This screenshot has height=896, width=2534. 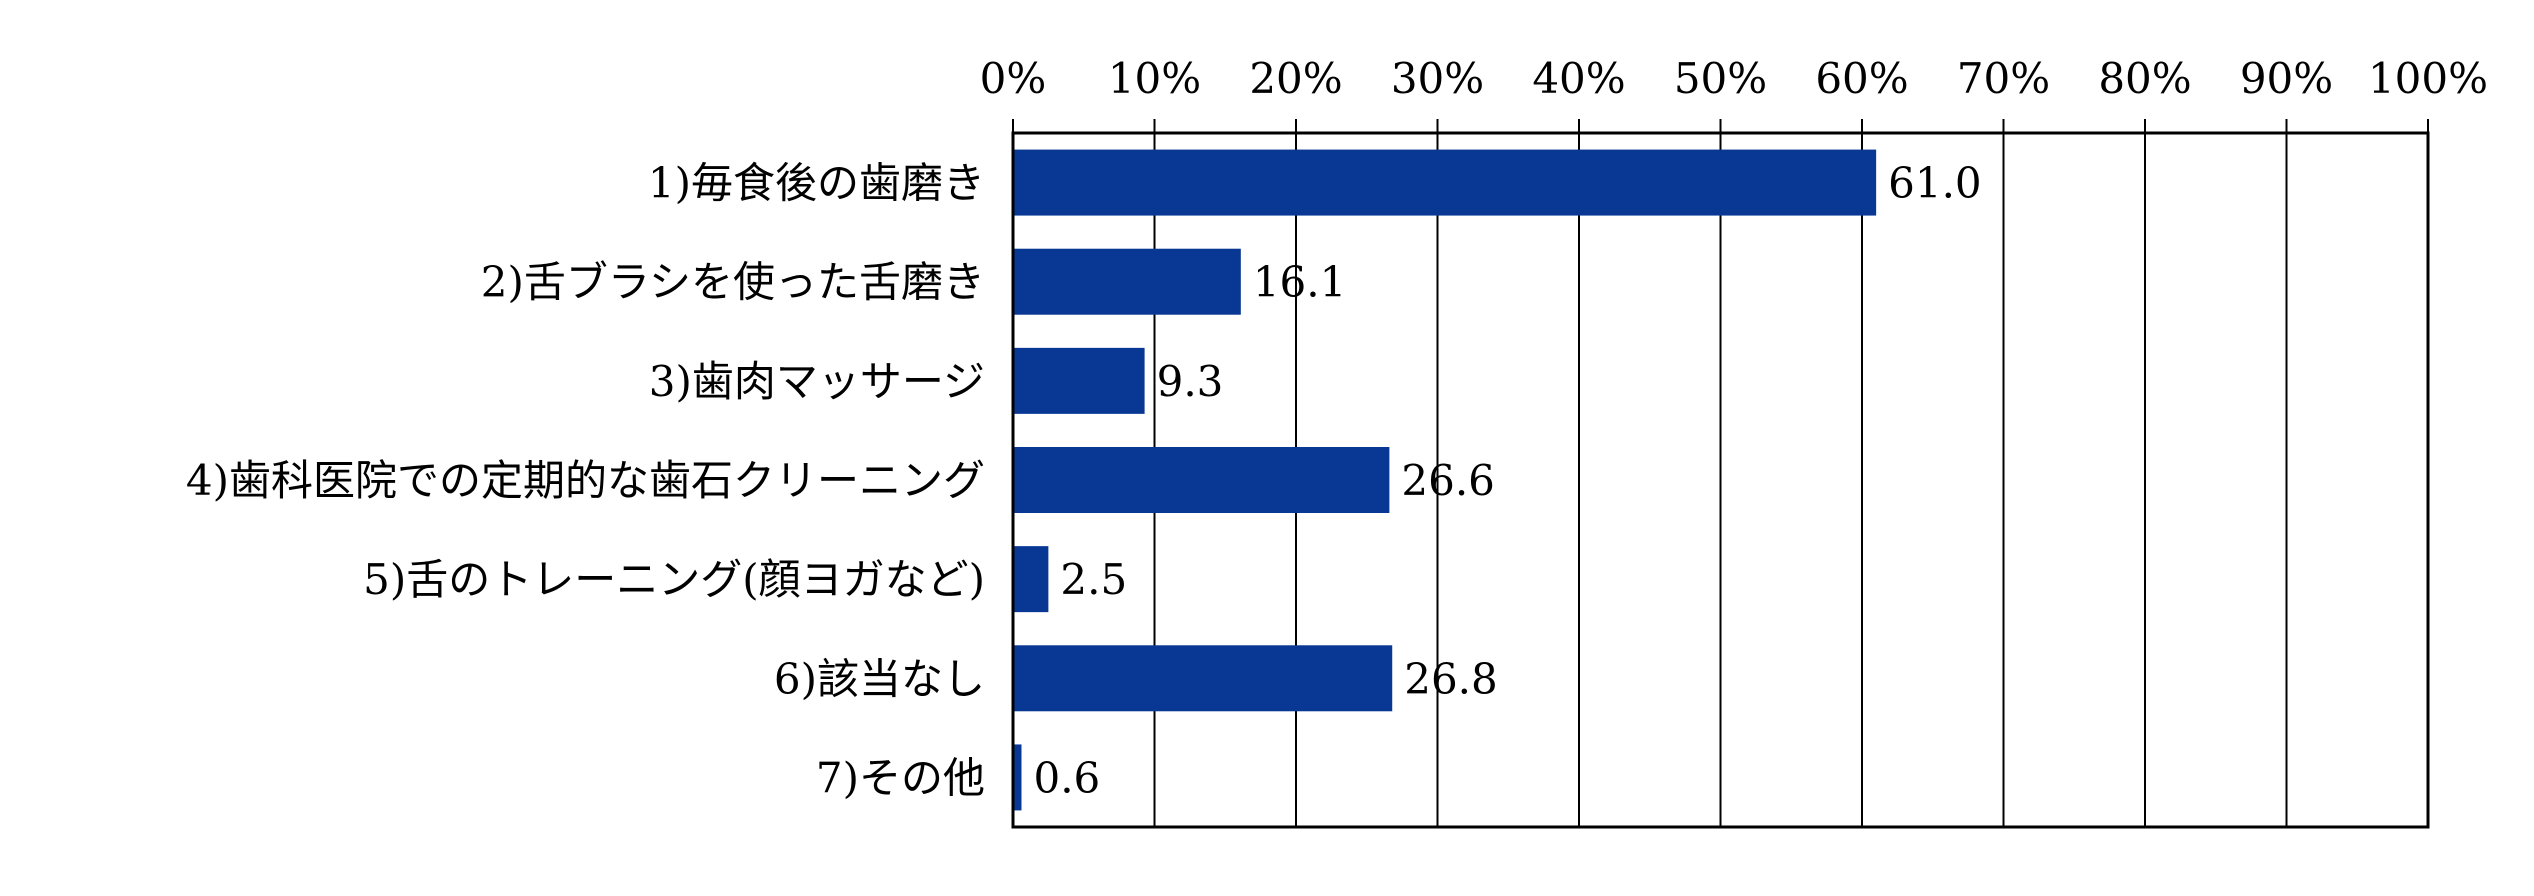 I want to click on category-label: 1)毎食後の歯磨き, so click(x=816, y=183).